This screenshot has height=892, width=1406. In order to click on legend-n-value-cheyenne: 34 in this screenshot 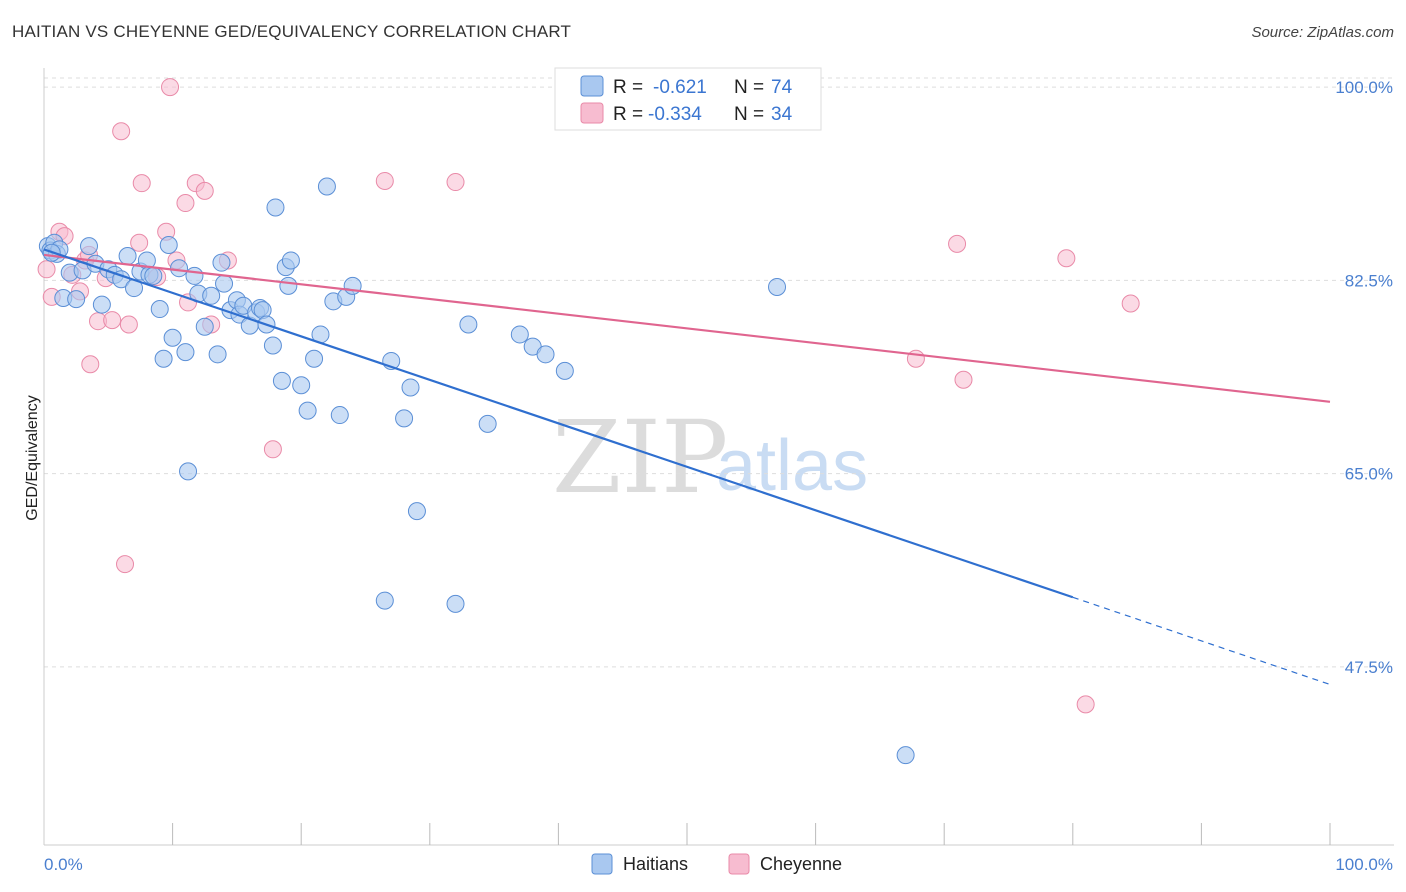, I will do `click(782, 114)`.